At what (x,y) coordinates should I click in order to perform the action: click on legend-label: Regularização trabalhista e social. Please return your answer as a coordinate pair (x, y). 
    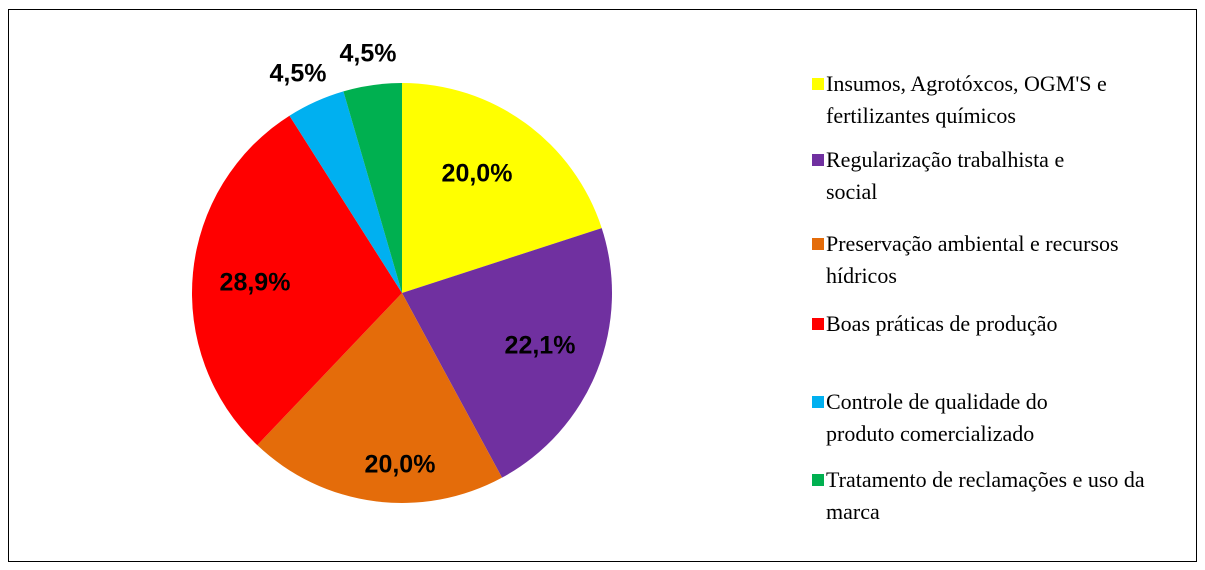
    Looking at the image, I should click on (945, 175).